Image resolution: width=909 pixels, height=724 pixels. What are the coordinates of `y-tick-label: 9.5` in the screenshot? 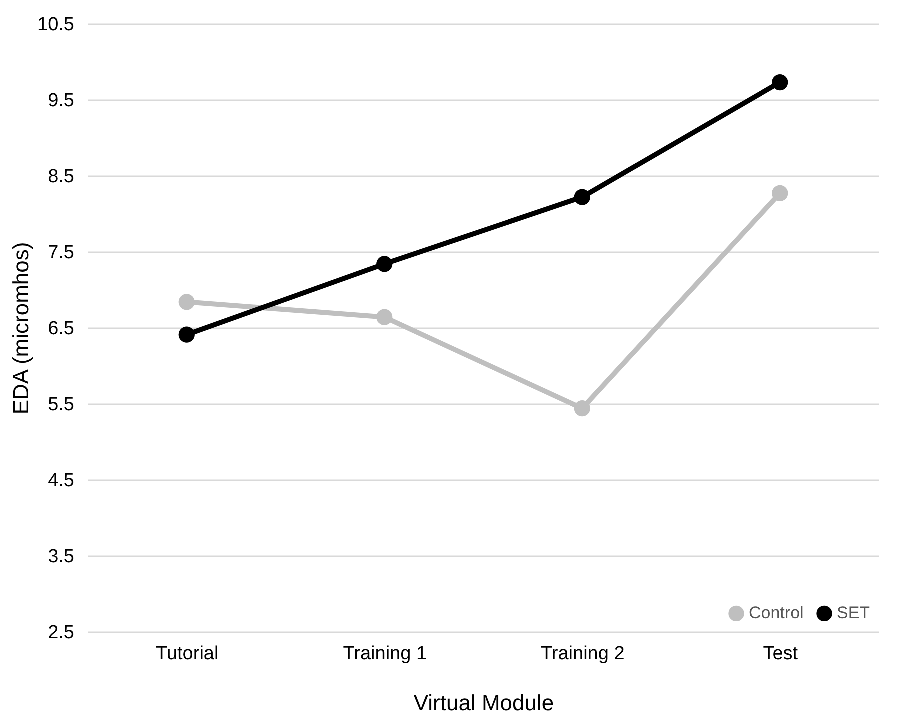 It's located at (61, 101).